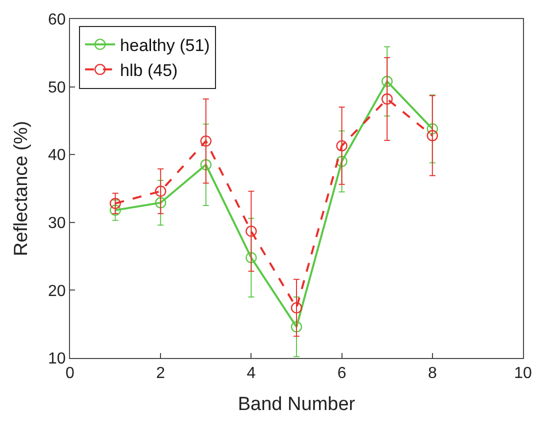 This screenshot has width=544, height=423. I want to click on y-tick-label: 50, so click(57, 87).